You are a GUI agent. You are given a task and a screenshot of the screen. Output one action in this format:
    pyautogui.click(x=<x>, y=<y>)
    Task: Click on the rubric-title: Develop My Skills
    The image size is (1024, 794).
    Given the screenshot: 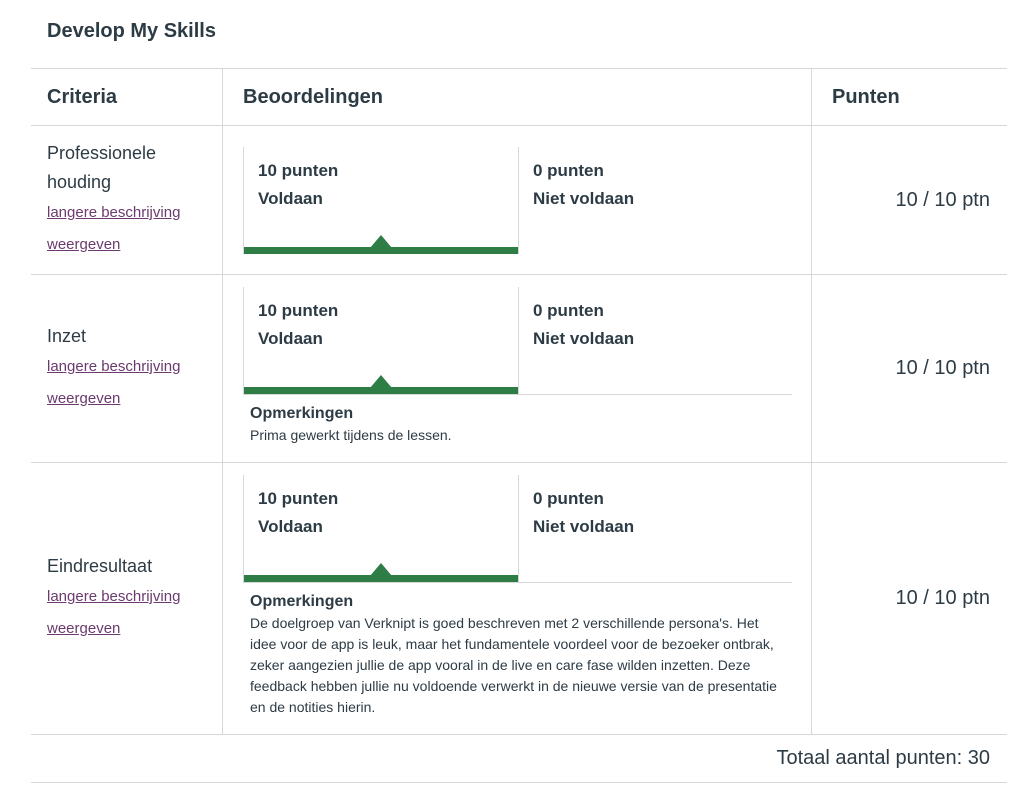 What is the action you would take?
    pyautogui.click(x=131, y=31)
    